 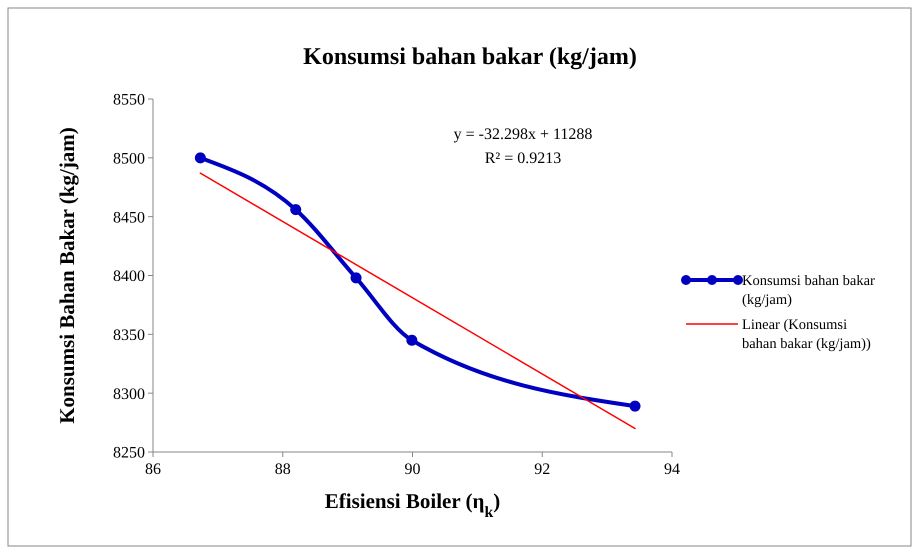 I want to click on y-tick-label: 8250, so click(x=129, y=453).